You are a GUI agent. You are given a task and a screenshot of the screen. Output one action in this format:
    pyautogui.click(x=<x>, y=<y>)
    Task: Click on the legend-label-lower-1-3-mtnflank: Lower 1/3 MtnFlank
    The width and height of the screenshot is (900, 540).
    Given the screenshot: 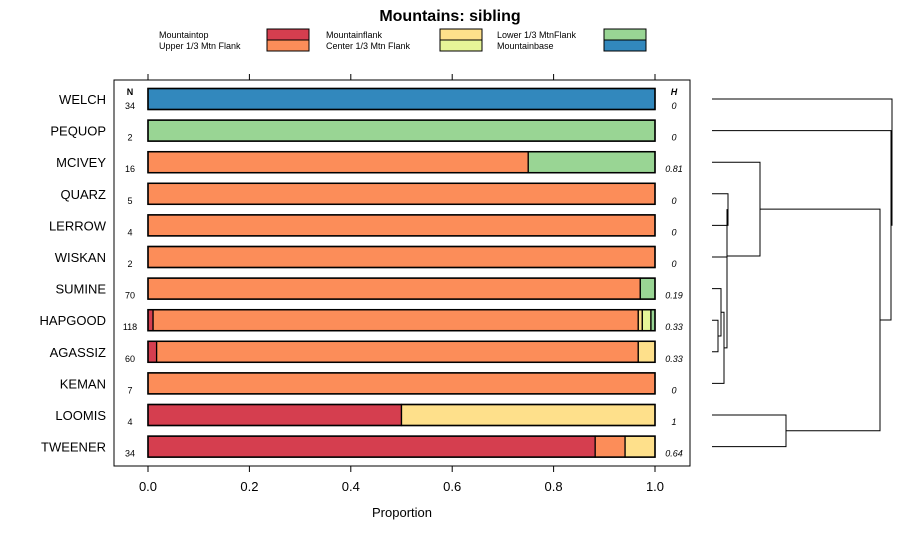 What is the action you would take?
    pyautogui.click(x=537, y=35)
    